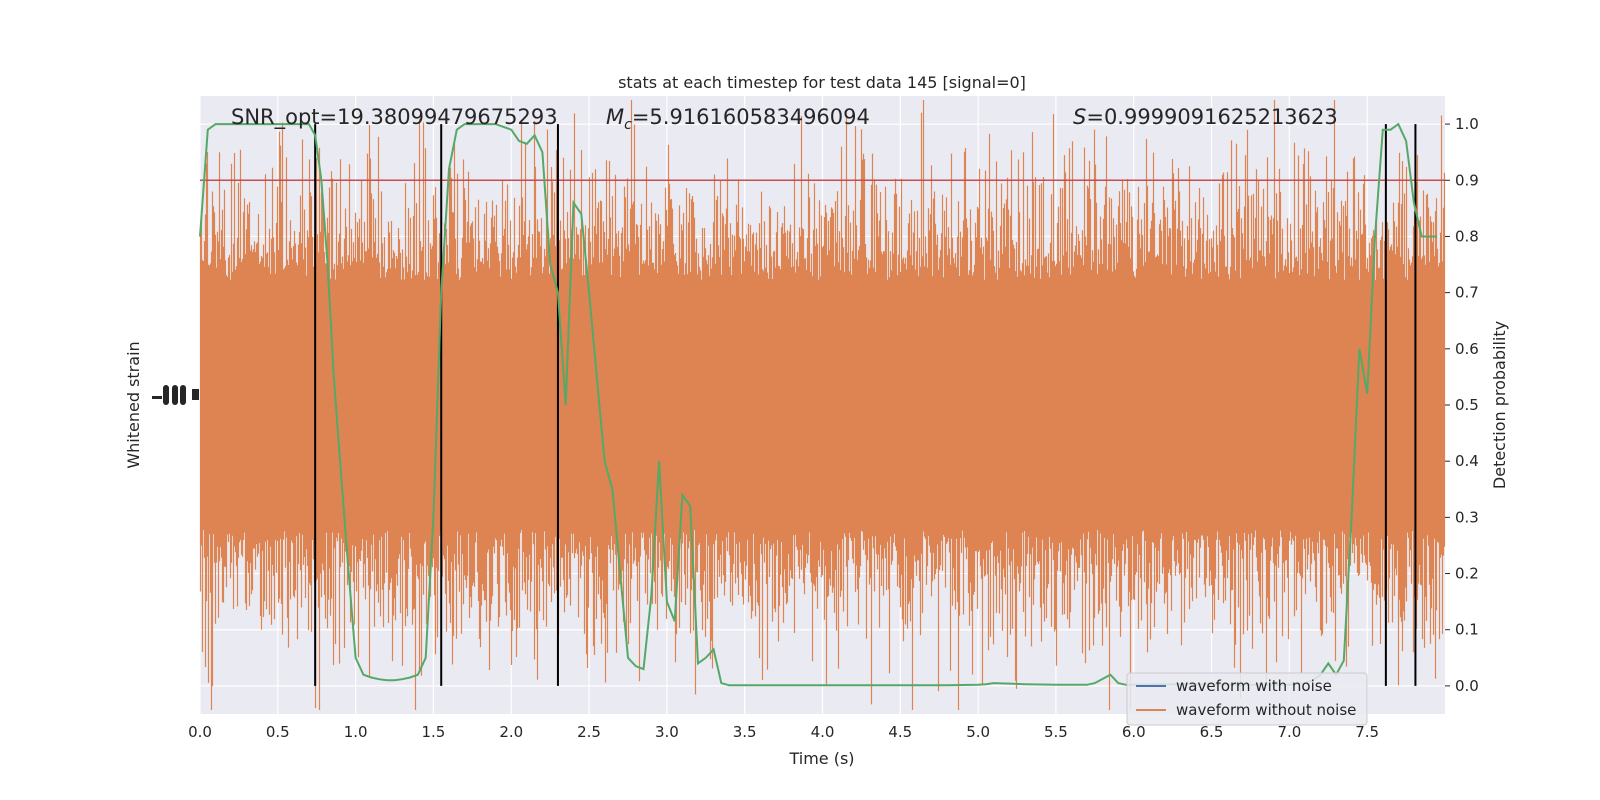 Image resolution: width=1600 pixels, height=800 pixels. I want to click on y-tick-label: 0.6, so click(1467, 349).